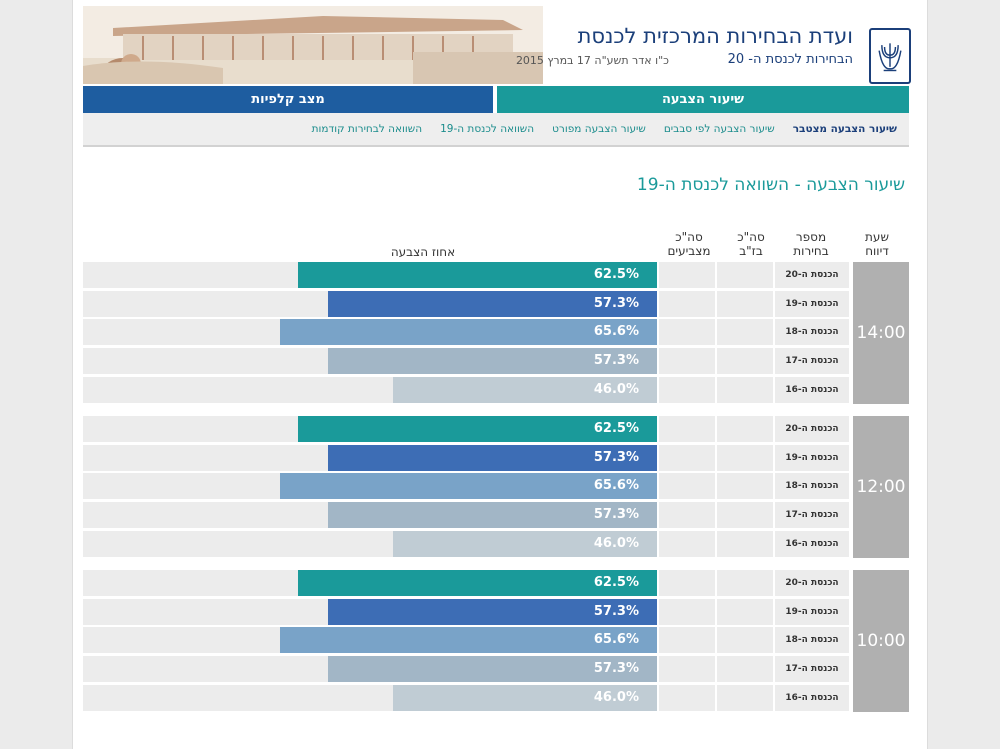 This screenshot has height=749, width=1000. I want to click on subnav-cumulative: שיעור הצבעה מצטבר, so click(844, 129).